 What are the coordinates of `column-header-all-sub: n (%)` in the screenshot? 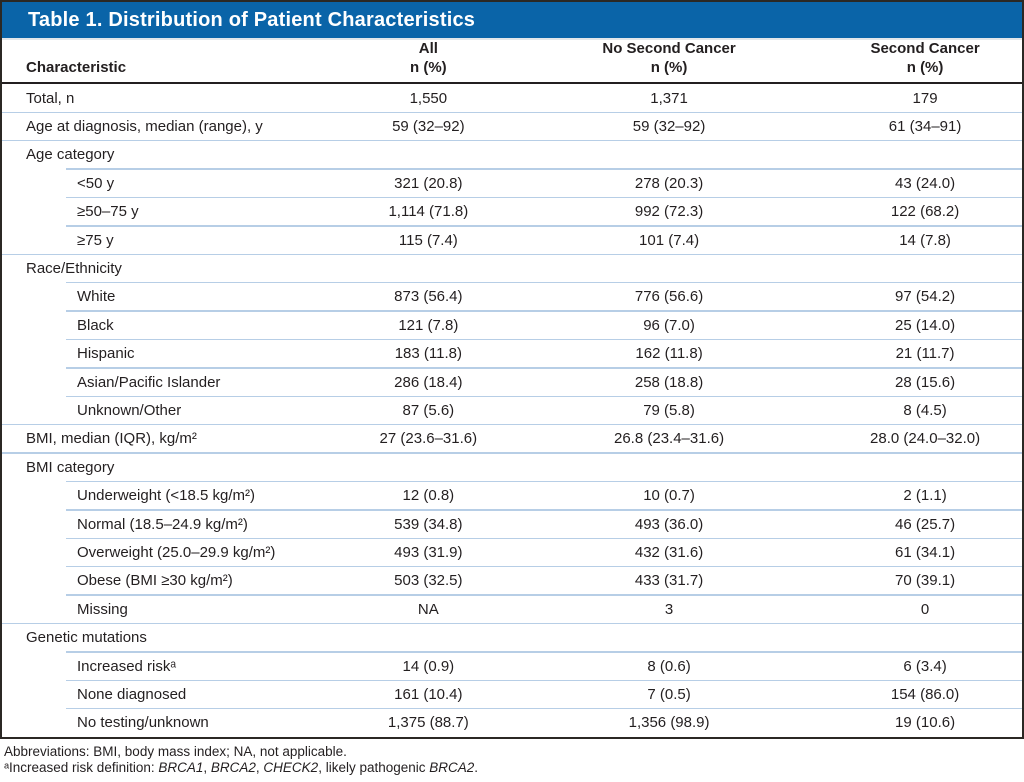 It's located at (428, 67).